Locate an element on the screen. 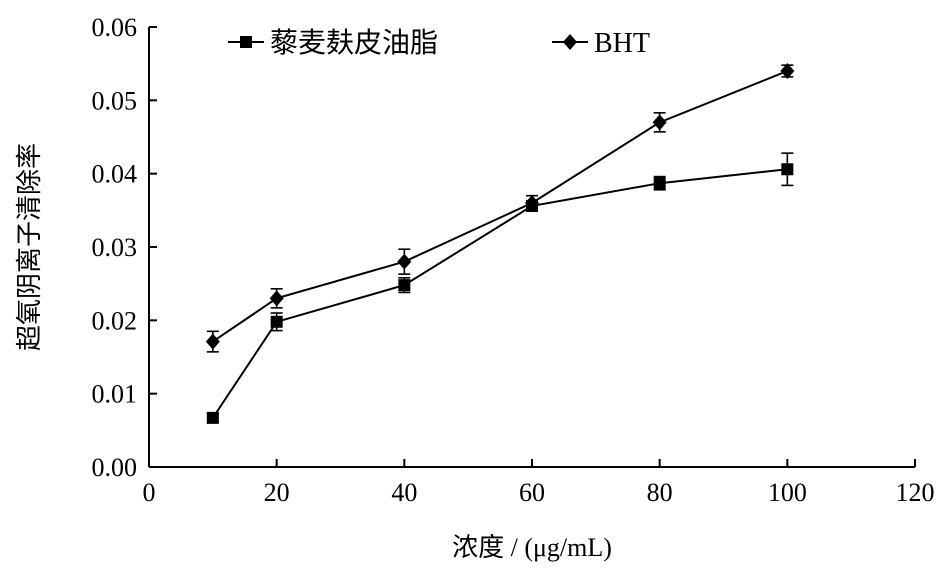  y-tick-label: 0.04 is located at coordinates (115, 174).